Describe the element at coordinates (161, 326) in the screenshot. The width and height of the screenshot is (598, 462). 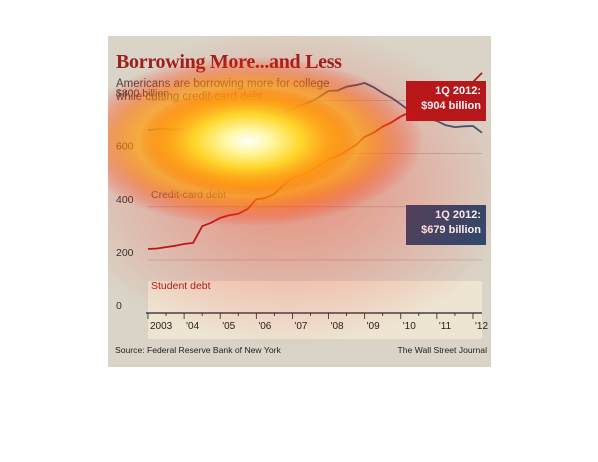
I see `x-tick-label: 2003` at that location.